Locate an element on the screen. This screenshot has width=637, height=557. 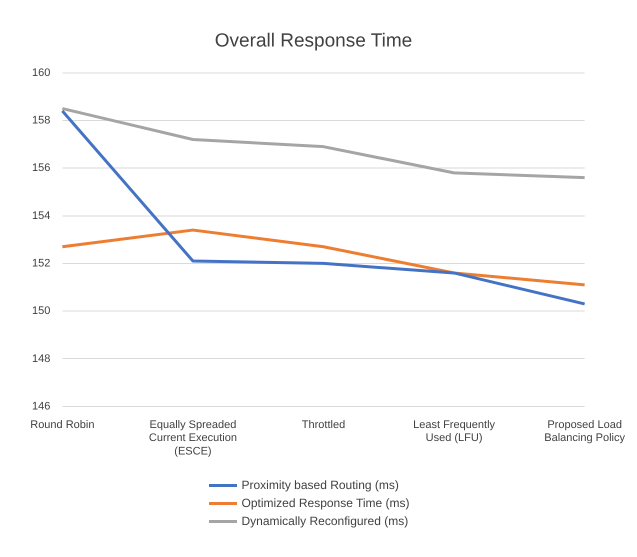
y-tick-label: 158 is located at coordinates (41, 120).